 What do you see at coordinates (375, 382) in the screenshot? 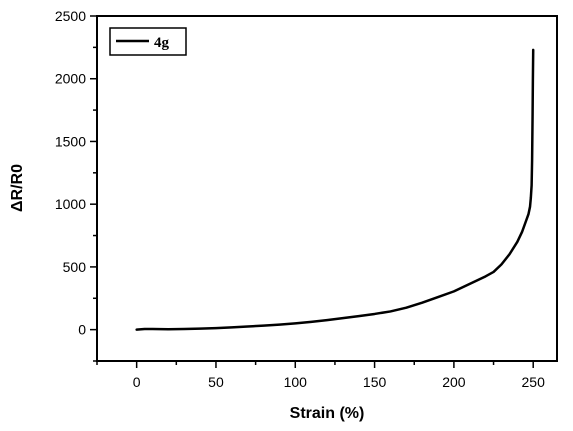
I see `x-tick-label: 150` at bounding box center [375, 382].